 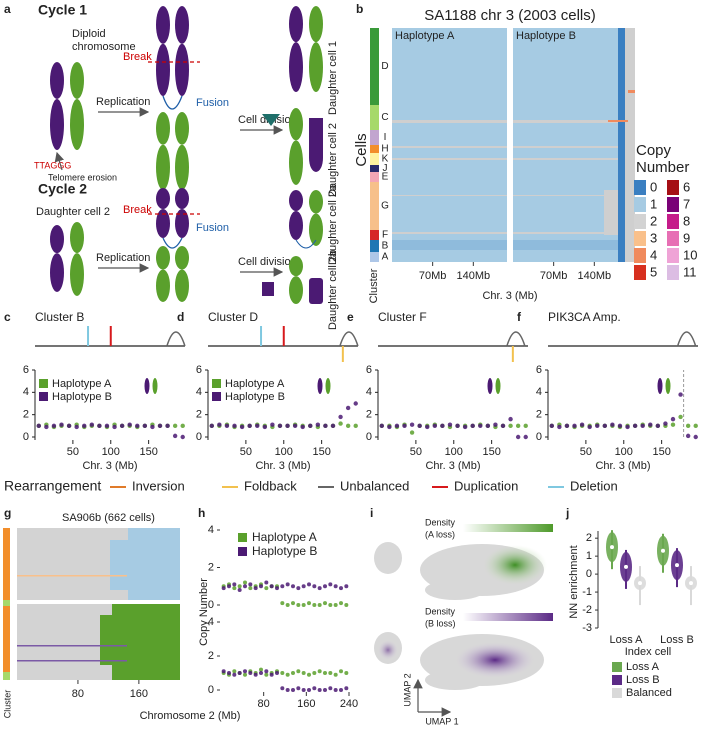 What do you see at coordinates (643, 667) in the screenshot?
I see `legend-label: Loss A` at bounding box center [643, 667].